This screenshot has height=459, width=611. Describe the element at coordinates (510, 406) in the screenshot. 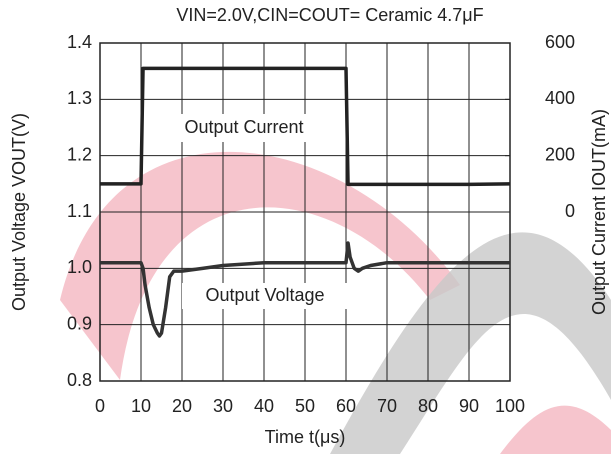

I see `x-tick-label: 100` at that location.